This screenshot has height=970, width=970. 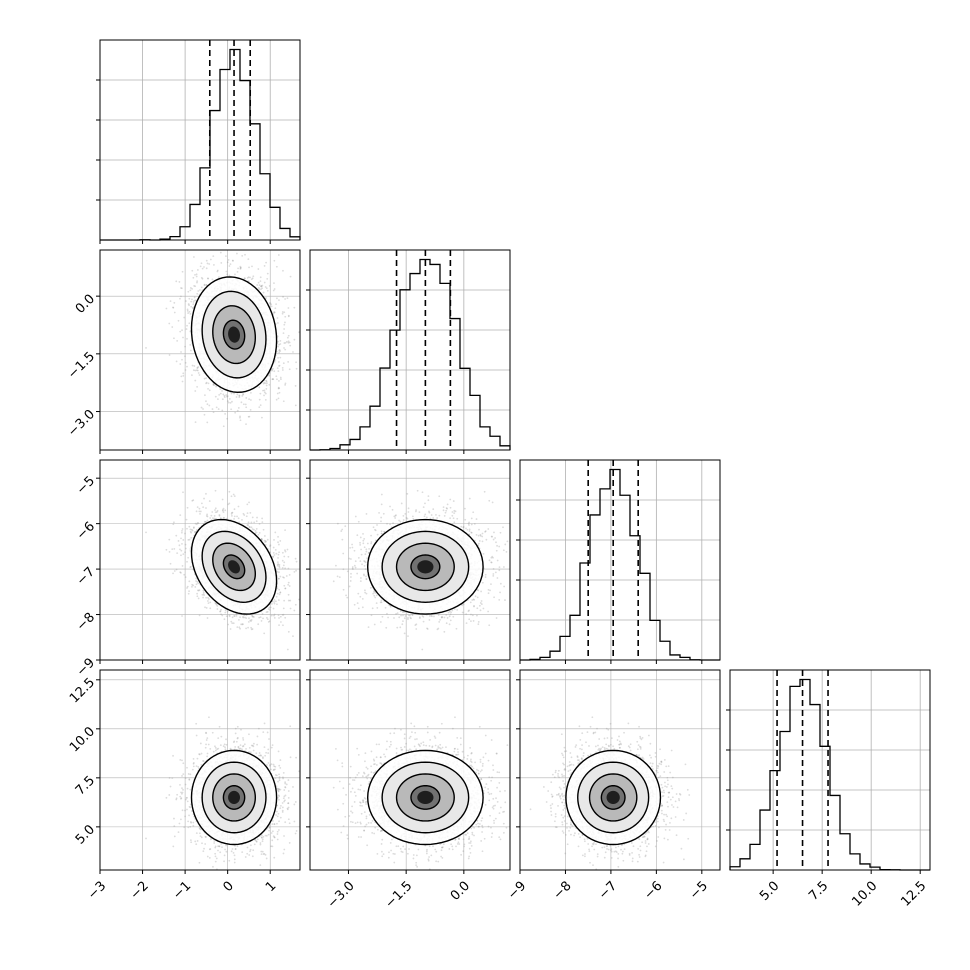 I want to click on y-tick-label: 0.0, so click(x=85, y=304).